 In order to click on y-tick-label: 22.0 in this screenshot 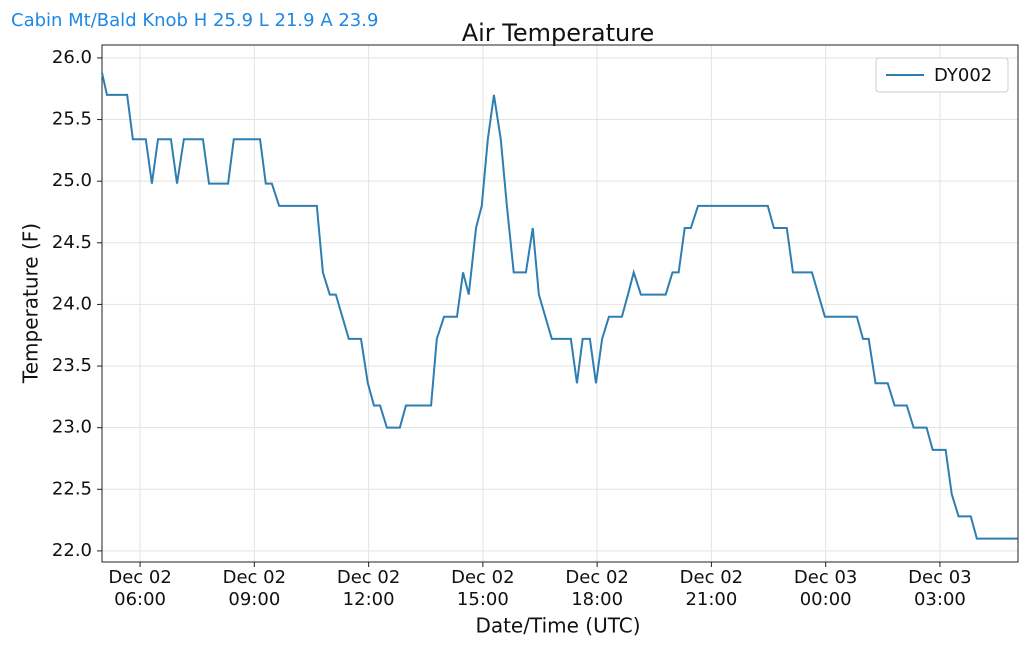, I will do `click(72, 550)`.